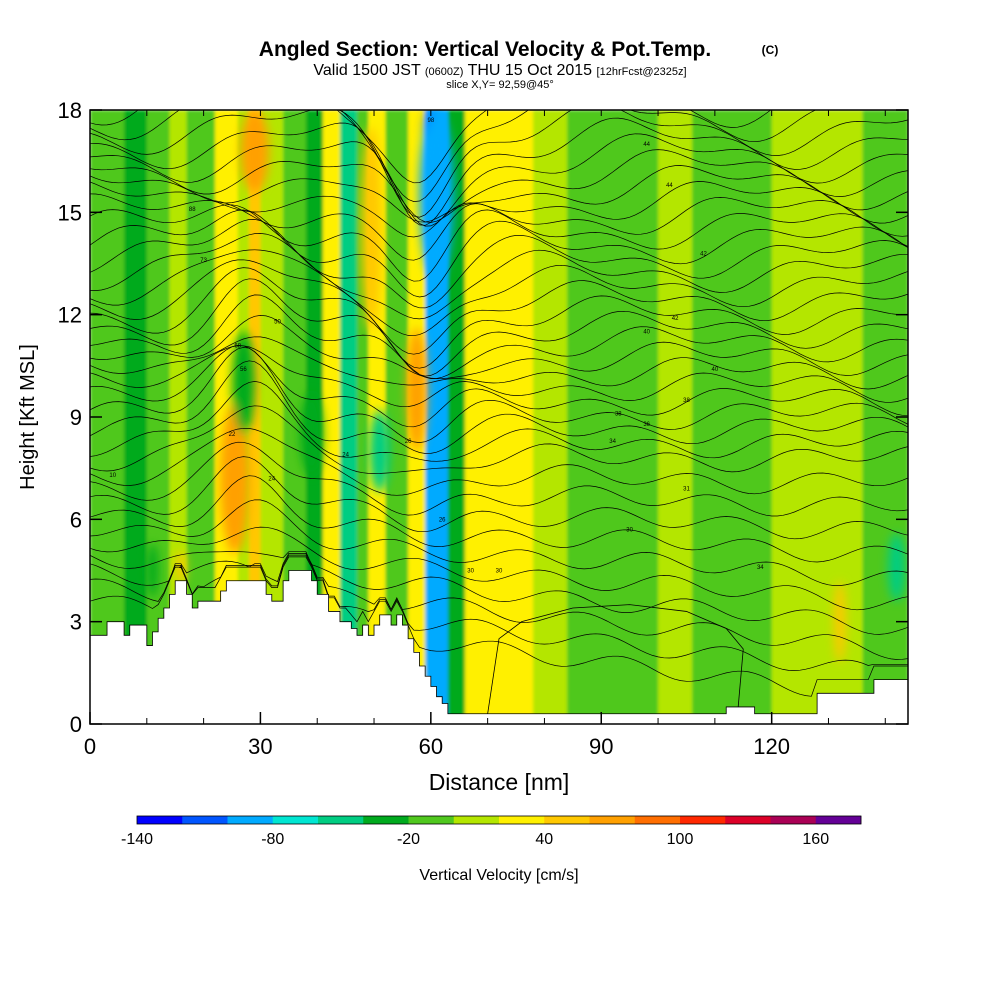  I want to click on y-tick-label: 18, so click(70, 110).